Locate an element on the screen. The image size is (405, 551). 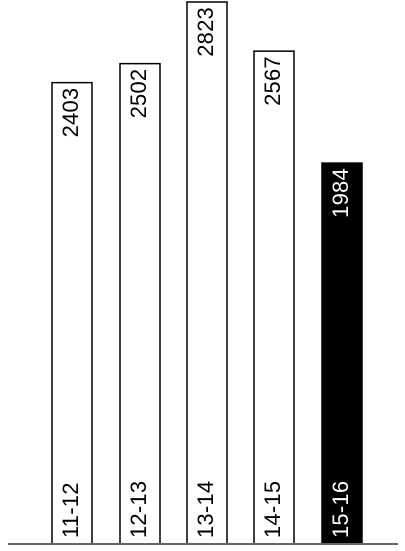
value-label: 2823 is located at coordinates (205, 32).